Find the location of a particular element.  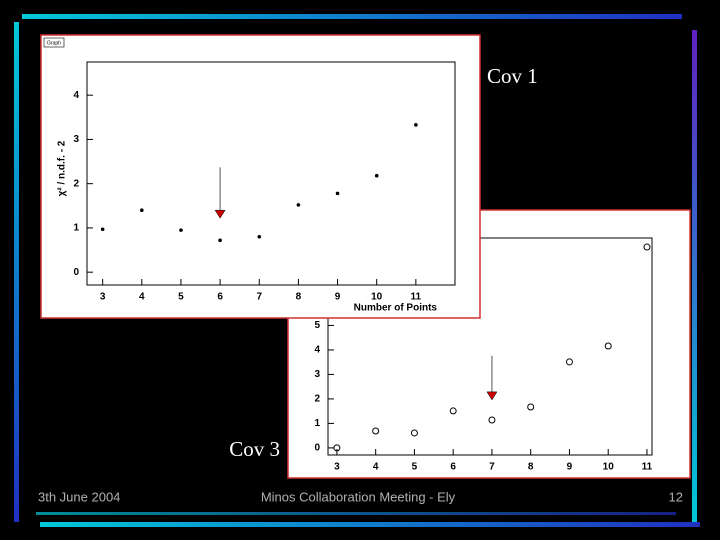

x-axis-label: Number of Points is located at coordinates (396, 308).